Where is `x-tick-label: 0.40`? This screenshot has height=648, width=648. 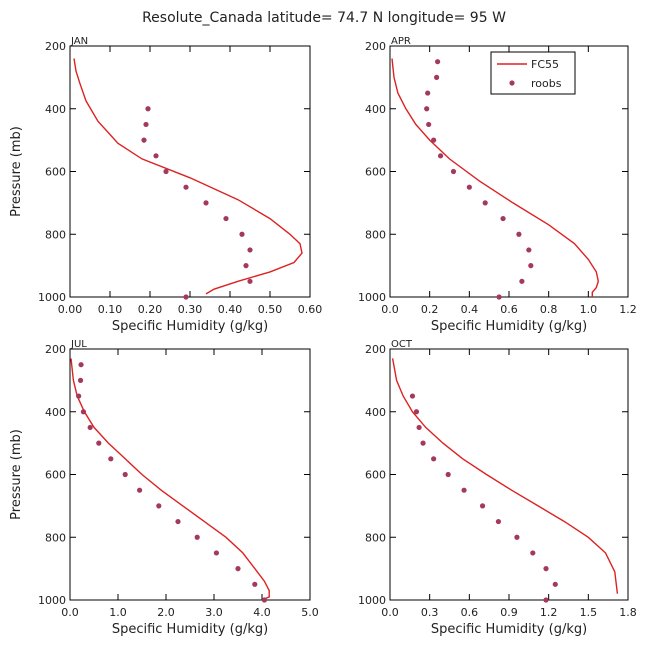
x-tick-label: 0.40 is located at coordinates (230, 309).